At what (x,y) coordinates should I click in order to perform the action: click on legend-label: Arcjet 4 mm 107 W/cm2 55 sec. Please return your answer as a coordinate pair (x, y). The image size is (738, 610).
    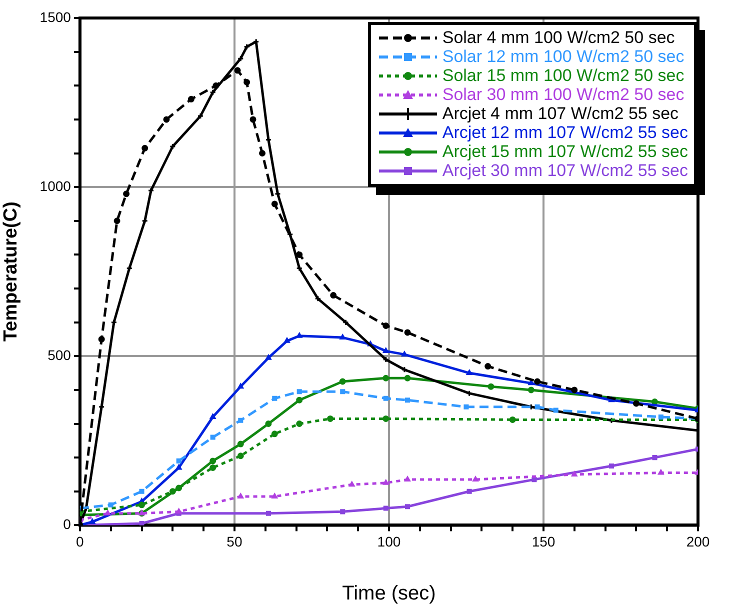
    Looking at the image, I should click on (560, 113).